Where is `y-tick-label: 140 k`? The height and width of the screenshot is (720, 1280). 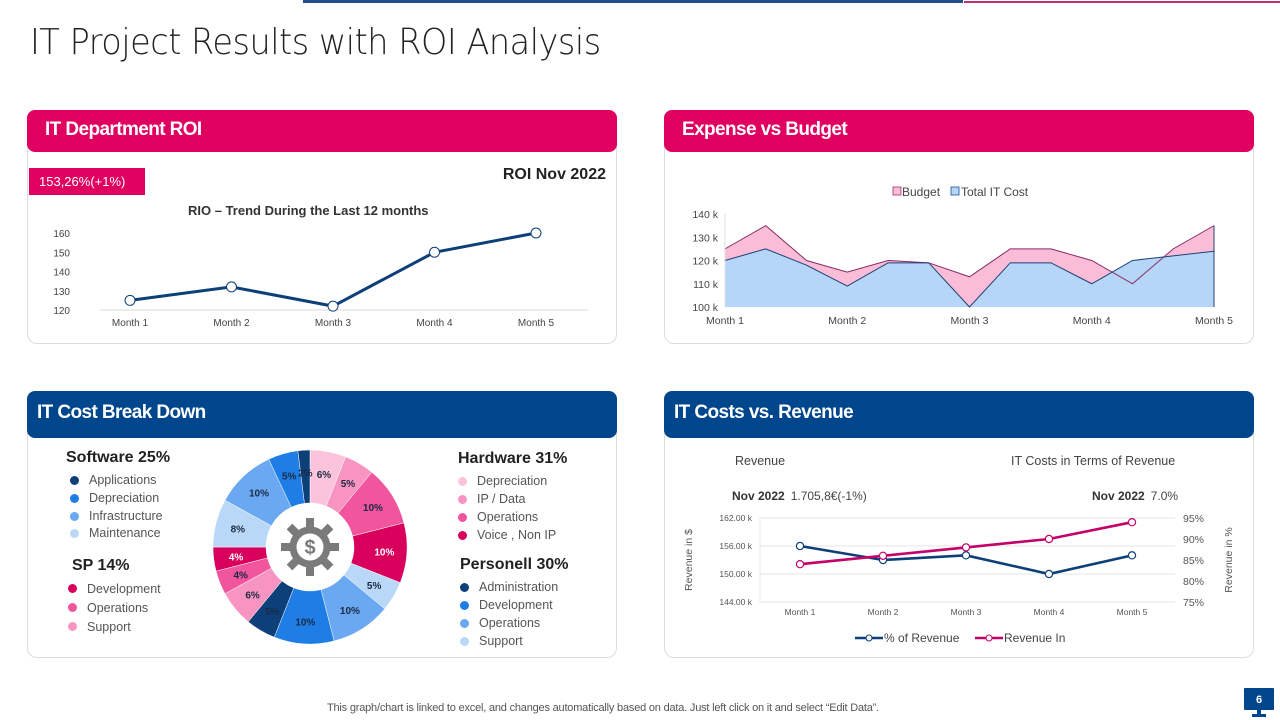 y-tick-label: 140 k is located at coordinates (705, 215).